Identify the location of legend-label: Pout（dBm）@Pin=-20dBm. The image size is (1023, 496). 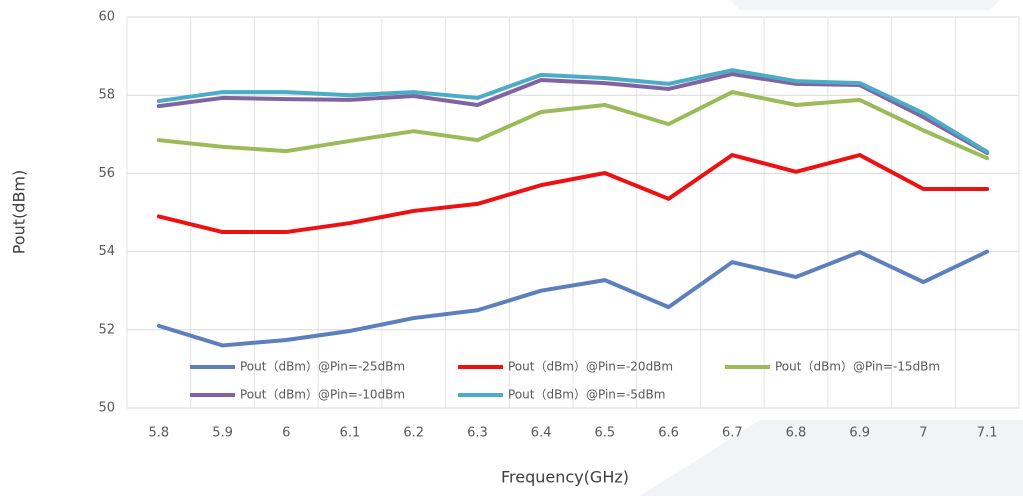
(590, 367).